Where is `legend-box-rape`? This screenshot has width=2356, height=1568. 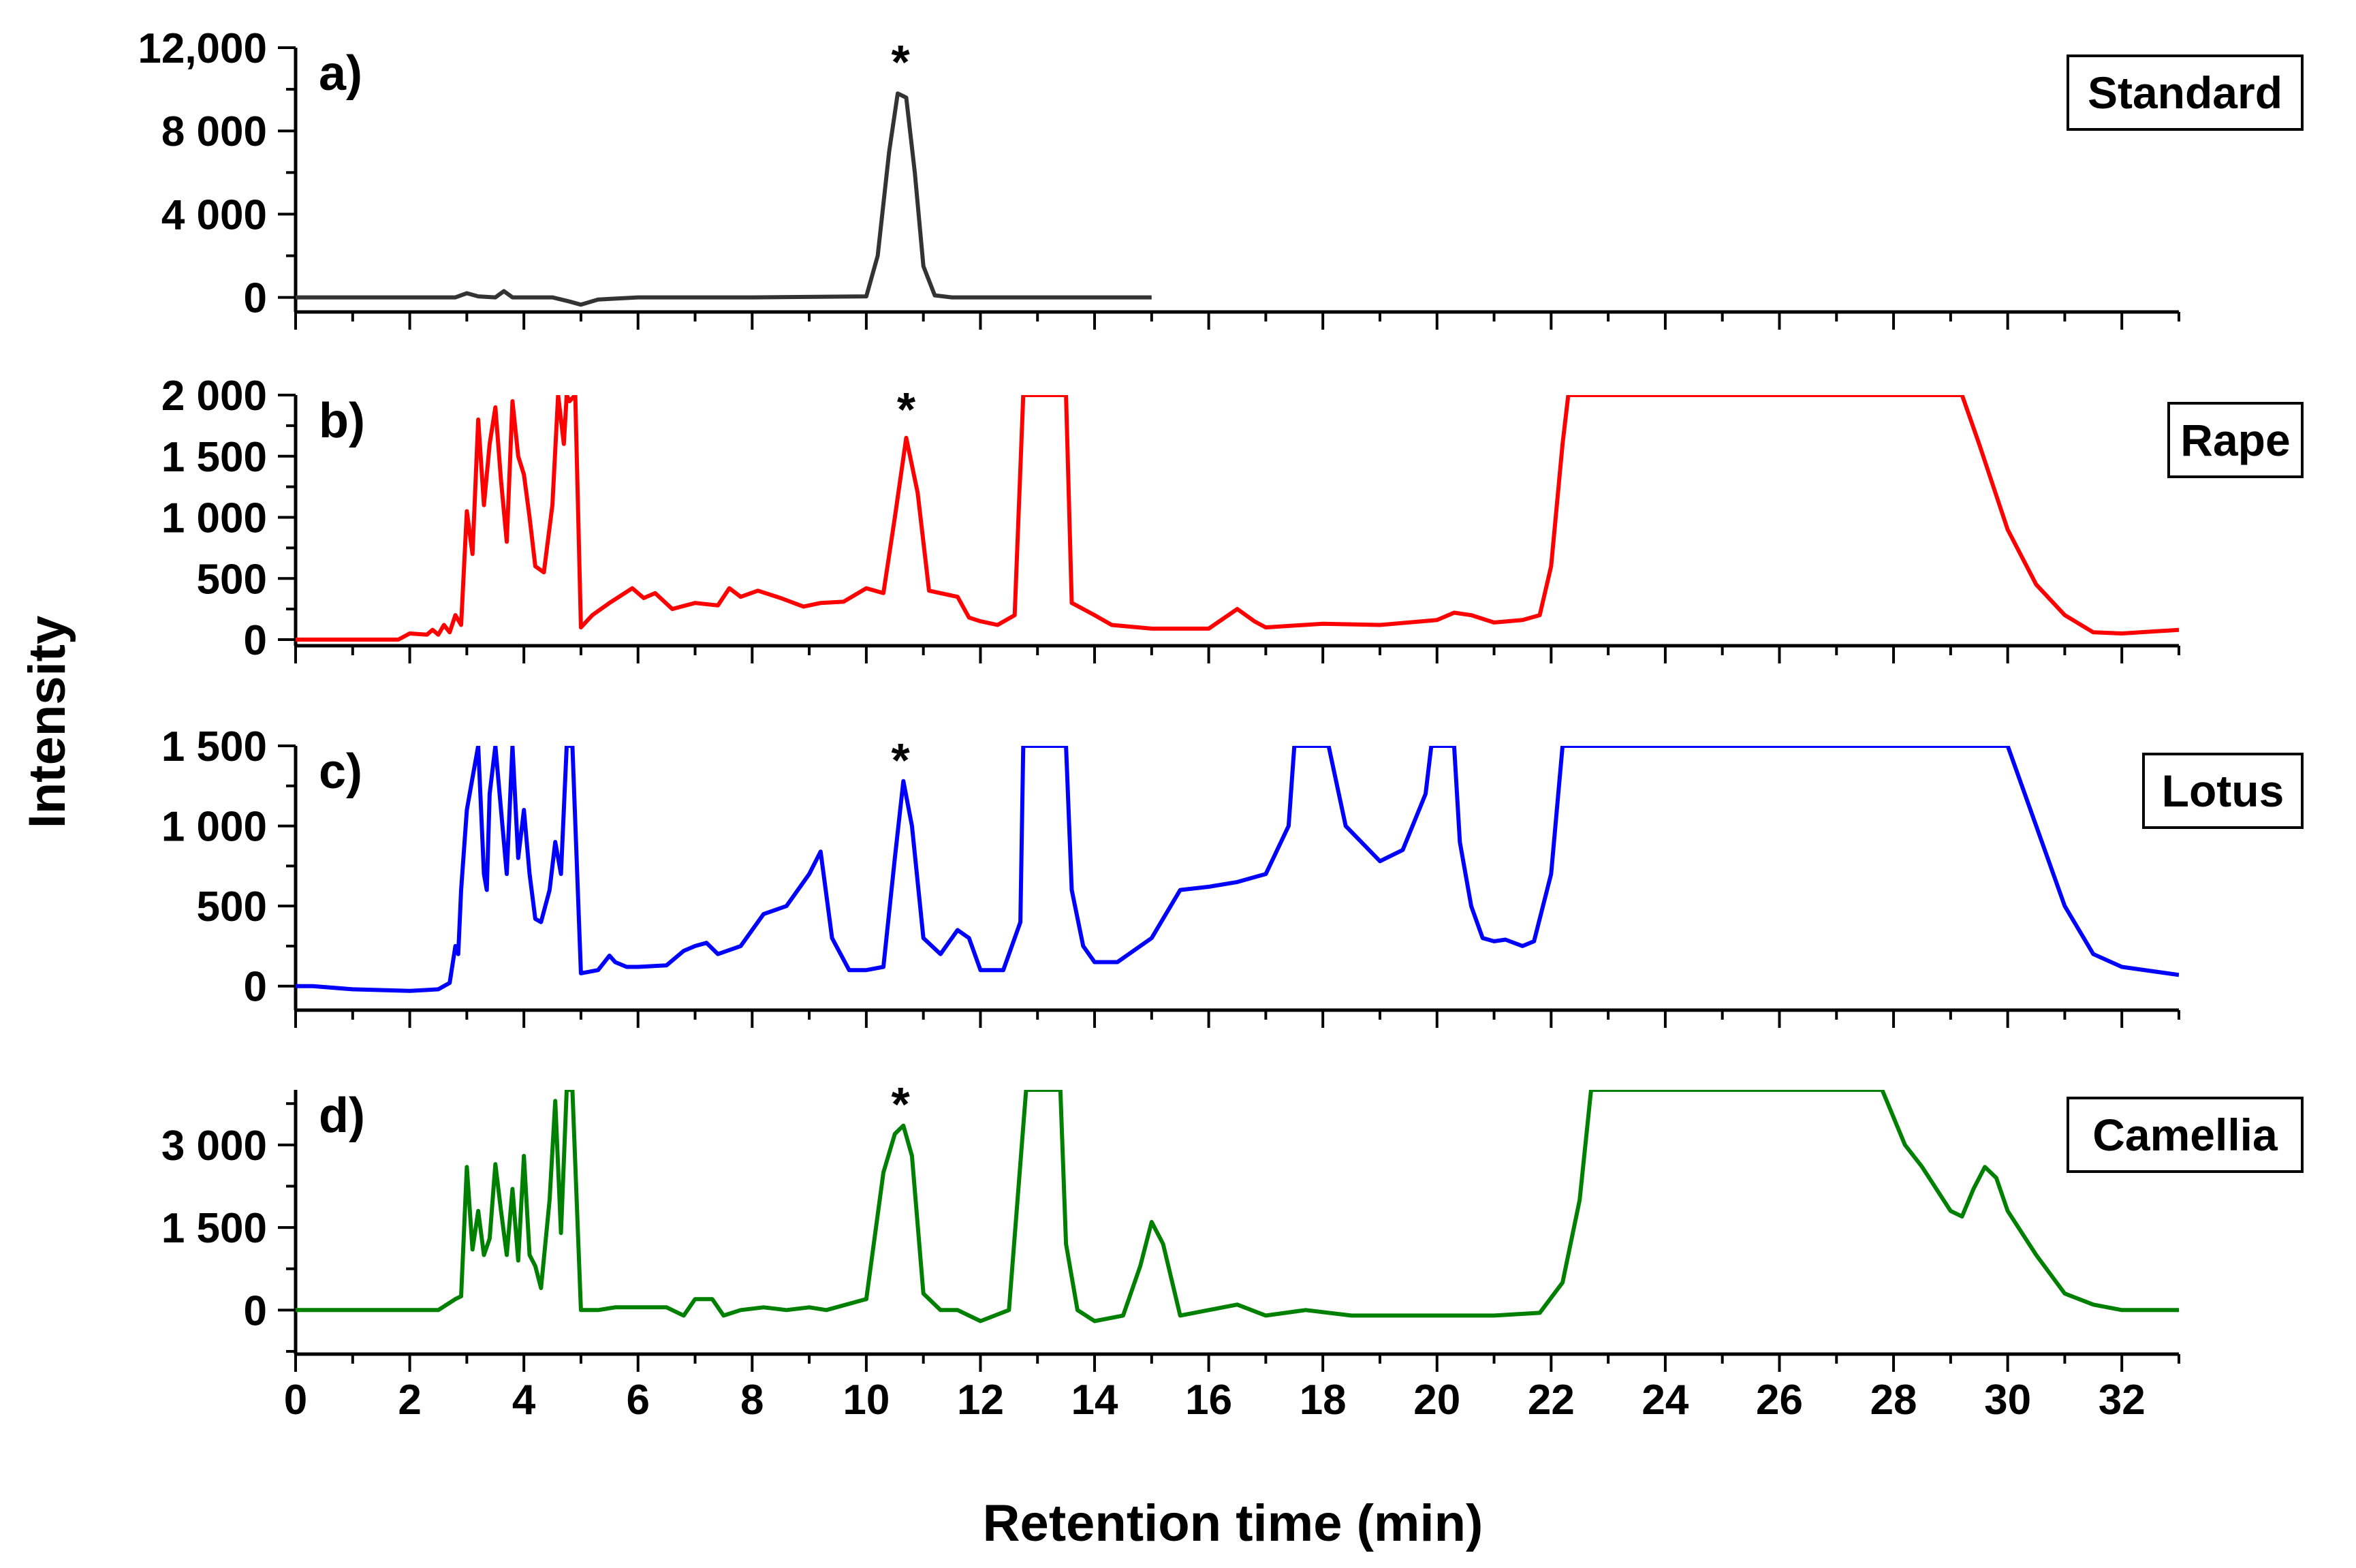 legend-box-rape is located at coordinates (2235, 440).